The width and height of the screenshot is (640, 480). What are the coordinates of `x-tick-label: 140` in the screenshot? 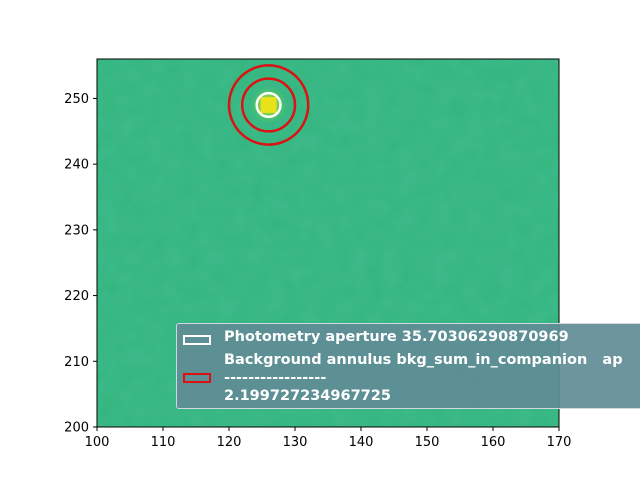 It's located at (361, 442).